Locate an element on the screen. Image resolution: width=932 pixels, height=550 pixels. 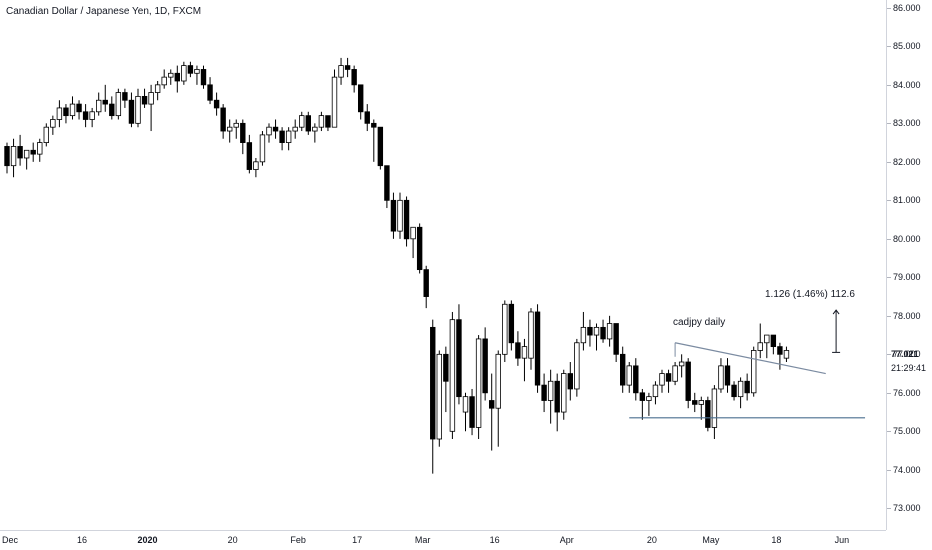
time-tick-label: 17 is located at coordinates (357, 540).